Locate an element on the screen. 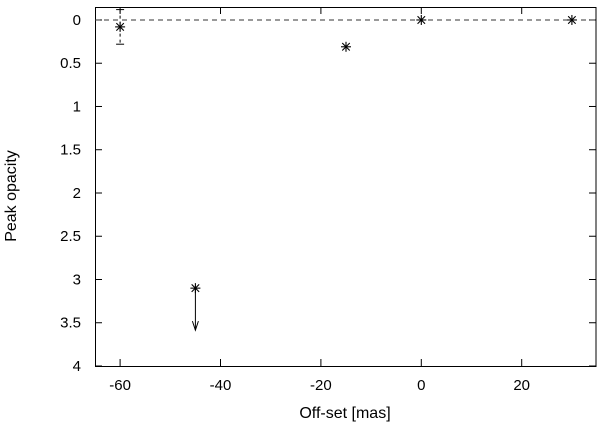 The height and width of the screenshot is (429, 597). y-tick-label: 0 is located at coordinates (77, 20).